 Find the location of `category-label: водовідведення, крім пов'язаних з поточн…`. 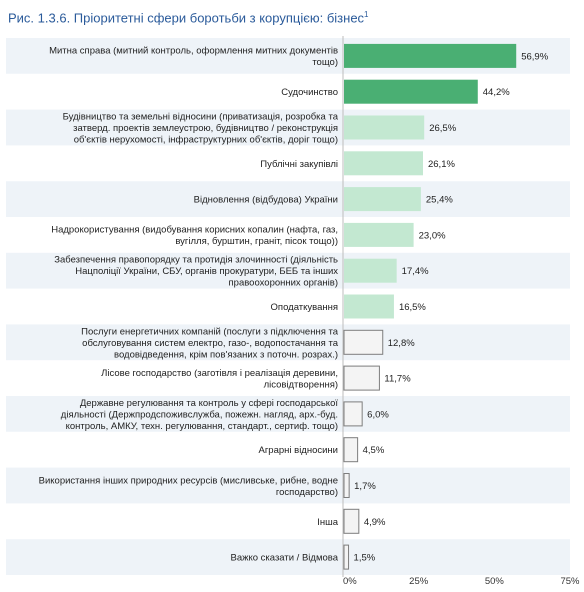

category-label: водовідведення, крім пов'язаних з поточн… is located at coordinates (226, 354).